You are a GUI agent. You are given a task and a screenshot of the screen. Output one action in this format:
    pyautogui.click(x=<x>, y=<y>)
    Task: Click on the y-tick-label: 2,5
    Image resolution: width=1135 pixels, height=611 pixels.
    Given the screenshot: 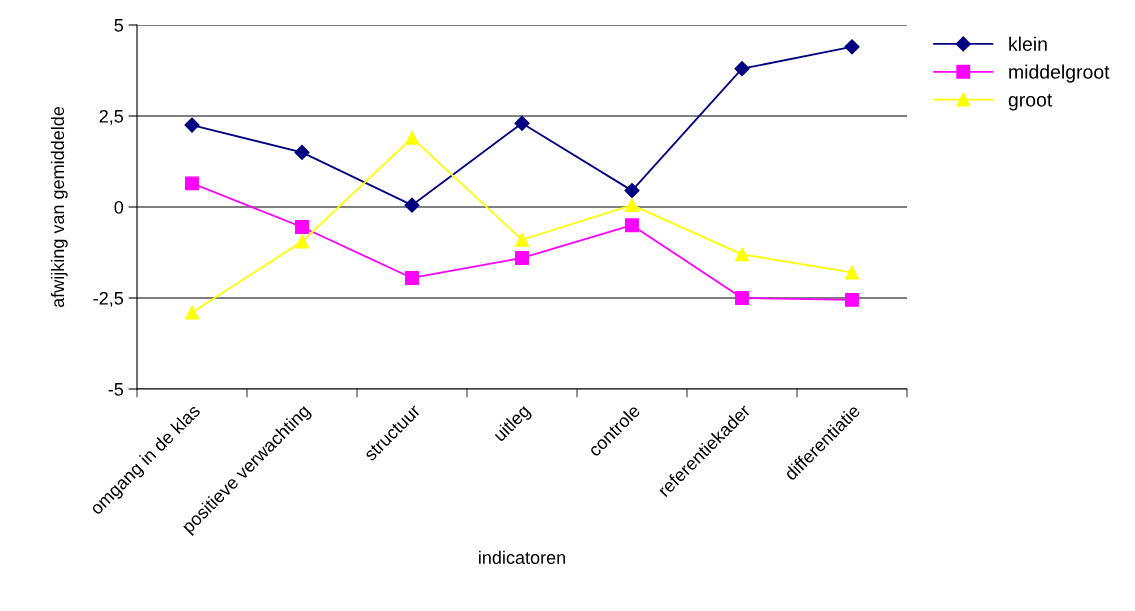 What is the action you would take?
    pyautogui.click(x=111, y=117)
    